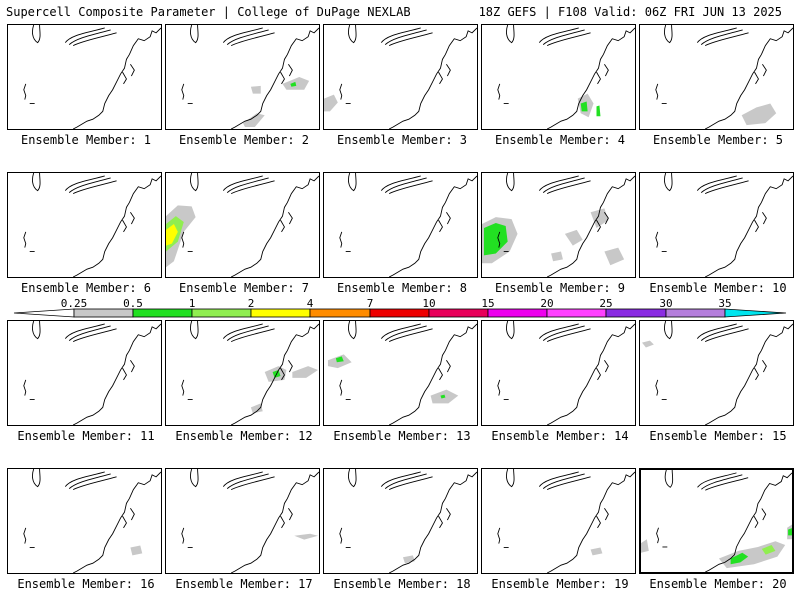 The width and height of the screenshot is (800, 600). Describe the element at coordinates (221, 313) in the screenshot. I see `colorbar-bin-lightgreen` at that location.